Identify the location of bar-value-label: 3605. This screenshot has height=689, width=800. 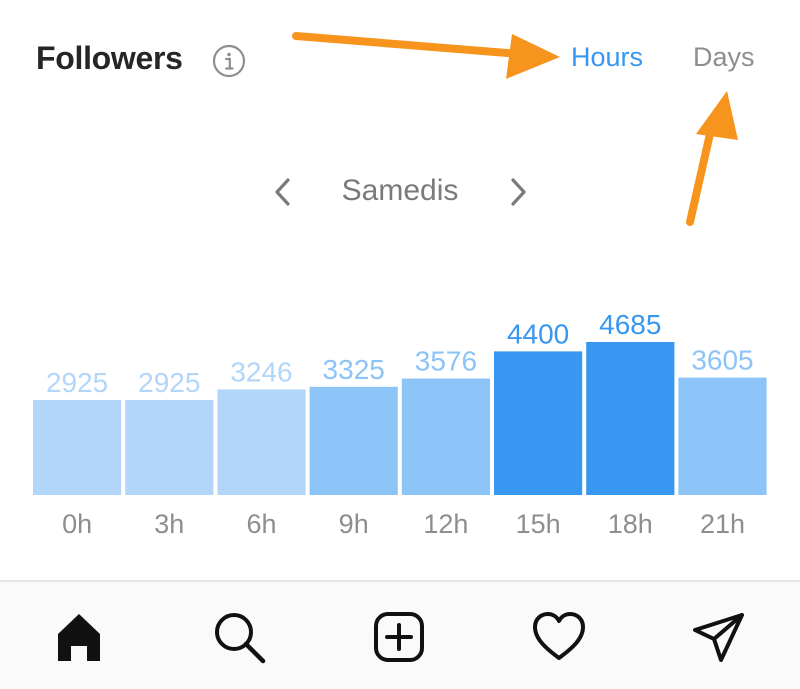
(722, 360).